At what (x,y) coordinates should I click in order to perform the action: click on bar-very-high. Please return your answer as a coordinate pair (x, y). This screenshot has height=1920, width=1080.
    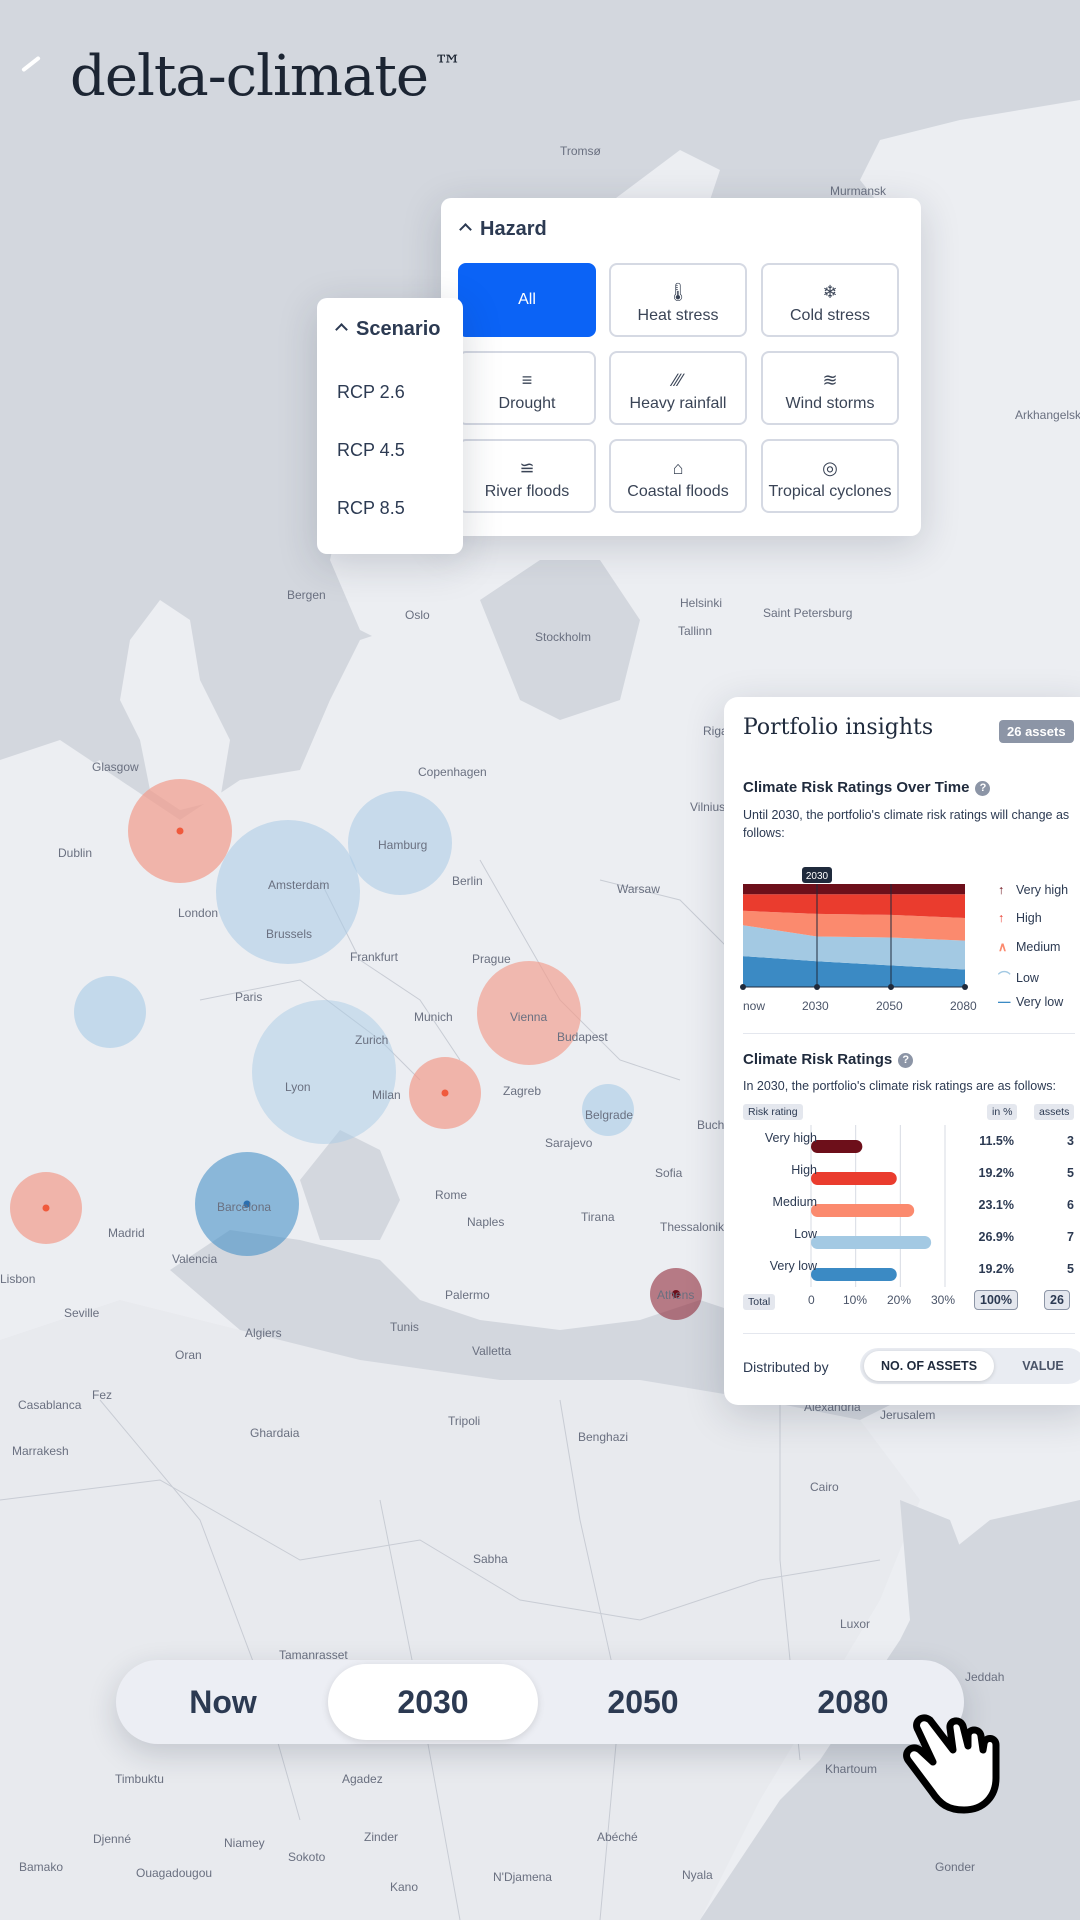
    Looking at the image, I should click on (837, 1146).